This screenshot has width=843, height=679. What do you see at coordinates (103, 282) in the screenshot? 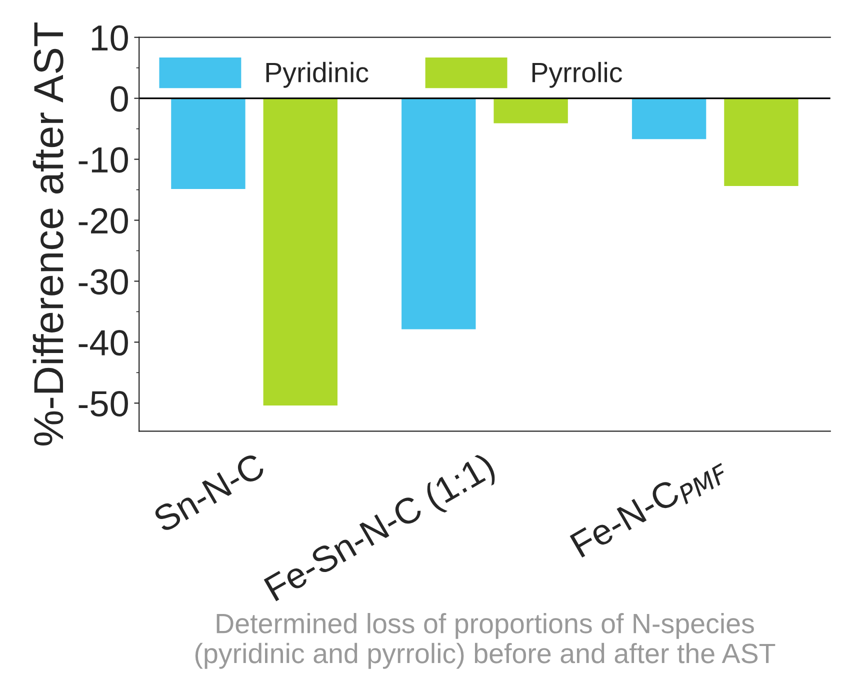
I see `y-tick-label: -30` at bounding box center [103, 282].